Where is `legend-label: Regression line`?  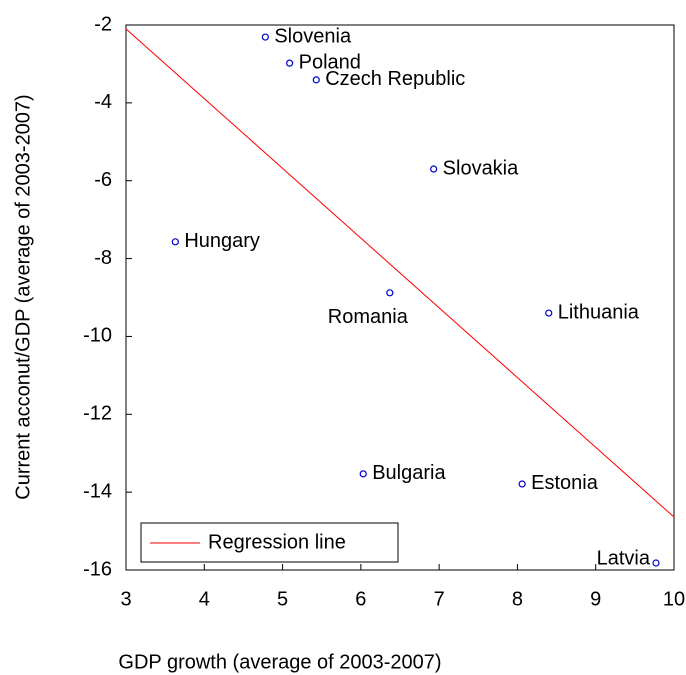 legend-label: Regression line is located at coordinates (277, 542).